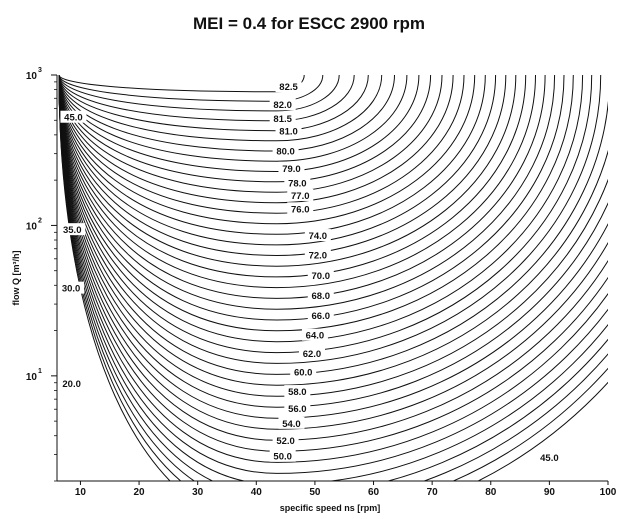 Image resolution: width=618 pixels, height=519 pixels. I want to click on contour-label: 79.0, so click(291, 169).